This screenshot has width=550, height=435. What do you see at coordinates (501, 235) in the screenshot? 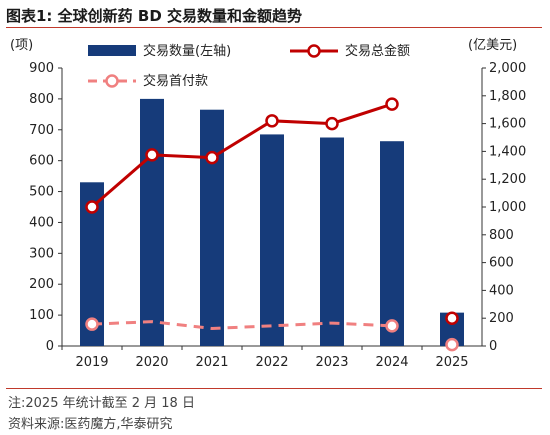
I see `y-right-tick-label: 800` at bounding box center [501, 235].